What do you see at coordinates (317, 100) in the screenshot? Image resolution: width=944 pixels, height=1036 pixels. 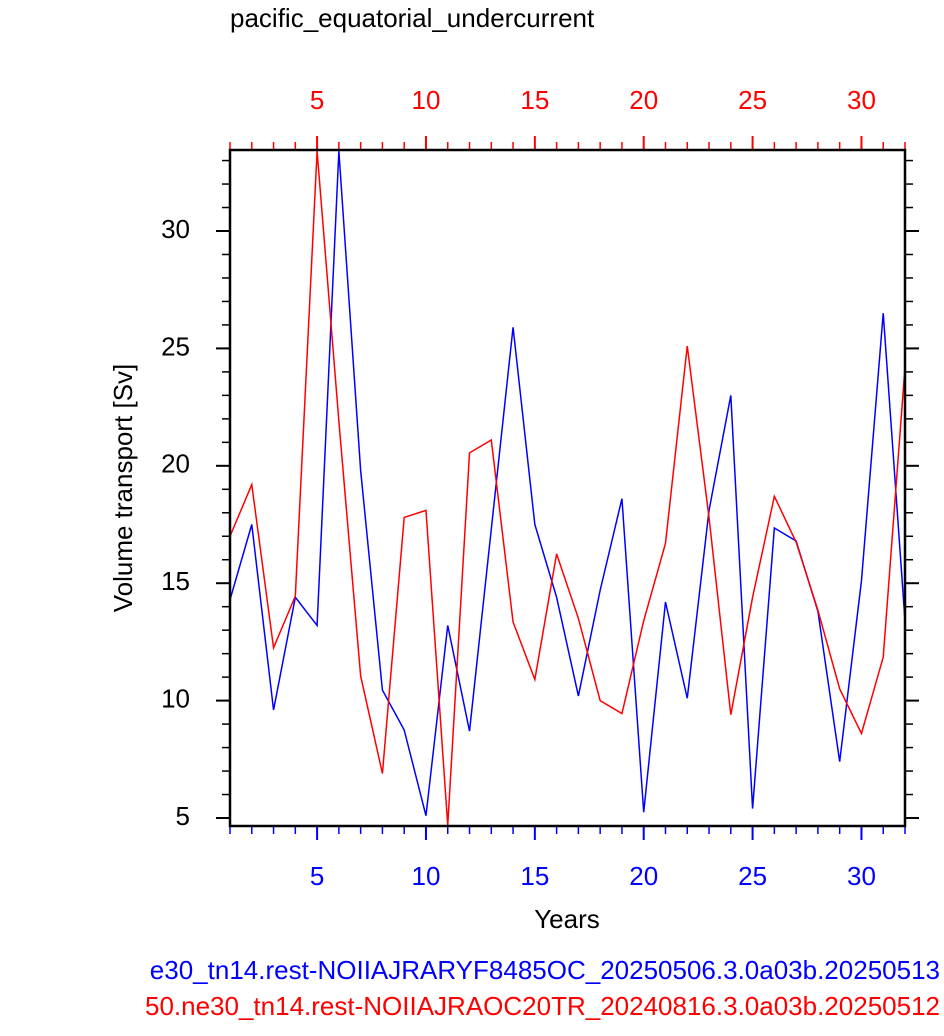 I see `x2-tick-label: 5` at bounding box center [317, 100].